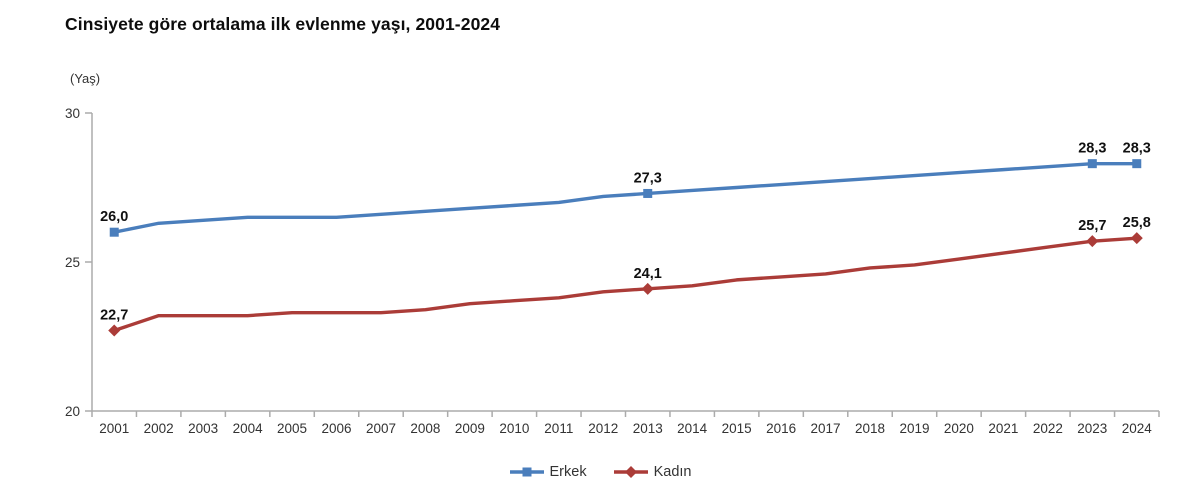 Image resolution: width=1200 pixels, height=493 pixels. Describe the element at coordinates (114, 428) in the screenshot. I see `x-axis-tick-label: 2001` at that location.